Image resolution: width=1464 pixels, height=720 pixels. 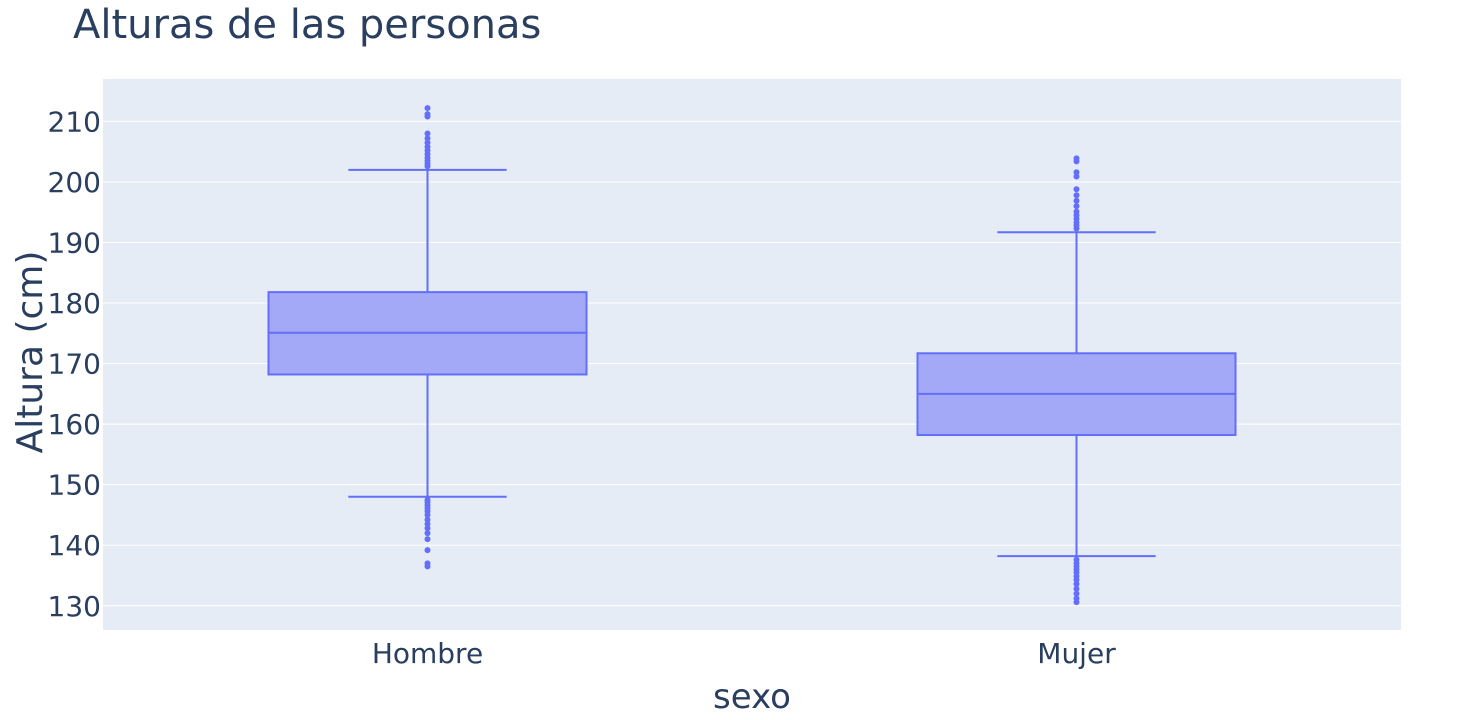 What do you see at coordinates (74, 242) in the screenshot?
I see `y-tick-label: 190` at bounding box center [74, 242].